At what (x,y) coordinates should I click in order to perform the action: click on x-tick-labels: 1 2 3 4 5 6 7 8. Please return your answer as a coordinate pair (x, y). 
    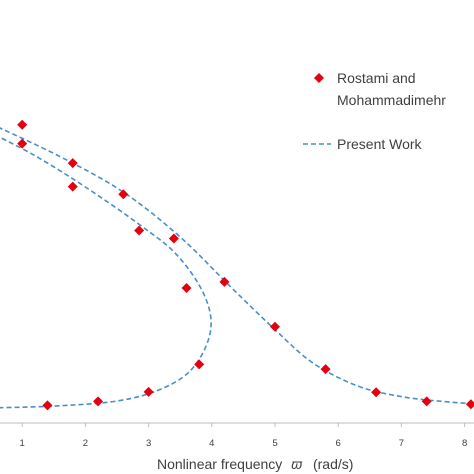
    Looking at the image, I should click on (244, 443).